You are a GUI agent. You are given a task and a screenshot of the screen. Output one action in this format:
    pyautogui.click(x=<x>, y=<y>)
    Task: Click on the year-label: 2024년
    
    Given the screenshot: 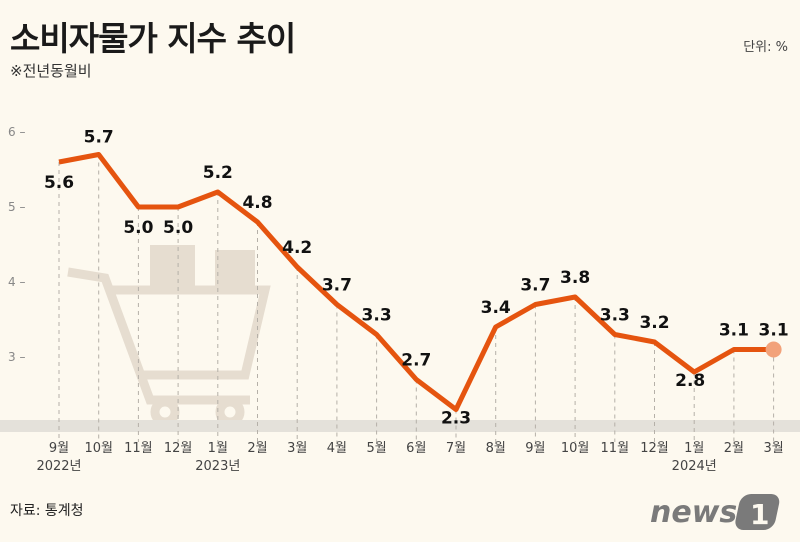 What is the action you would take?
    pyautogui.click(x=694, y=466)
    